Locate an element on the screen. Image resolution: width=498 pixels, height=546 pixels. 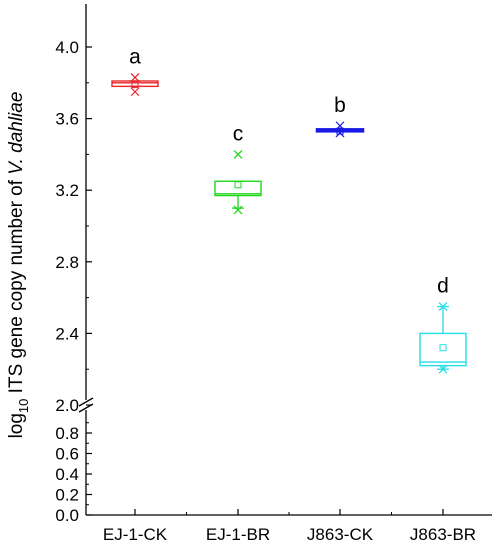
y-title-main: ITS gene copy number of is located at coordinates (16, 287).